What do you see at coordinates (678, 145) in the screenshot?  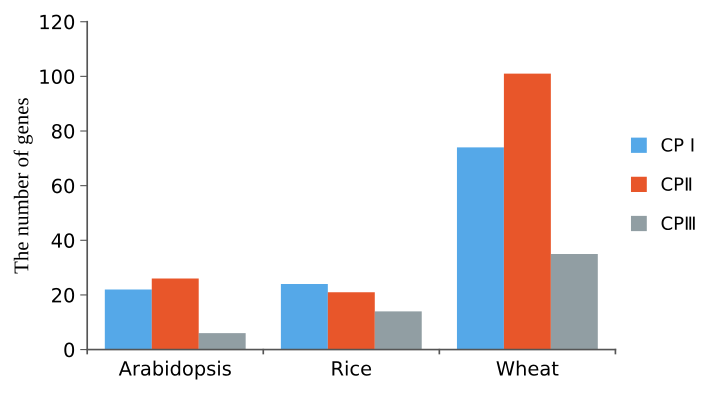 I see `legend-label: CP Ⅰ` at bounding box center [678, 145].